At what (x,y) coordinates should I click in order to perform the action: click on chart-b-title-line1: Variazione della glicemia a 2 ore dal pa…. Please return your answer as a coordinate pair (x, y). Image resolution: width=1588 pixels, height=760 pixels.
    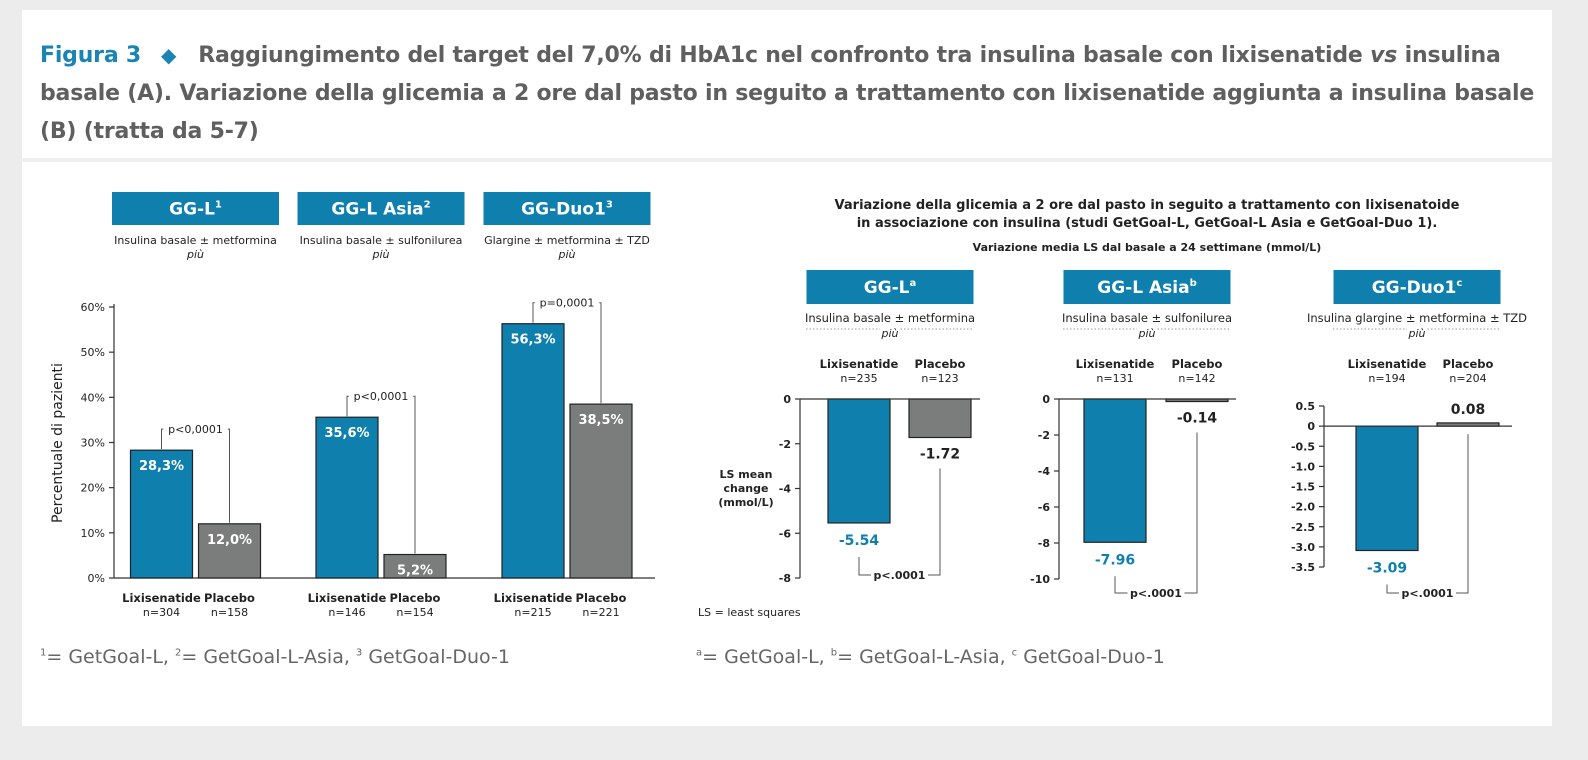
    Looking at the image, I should click on (1147, 205).